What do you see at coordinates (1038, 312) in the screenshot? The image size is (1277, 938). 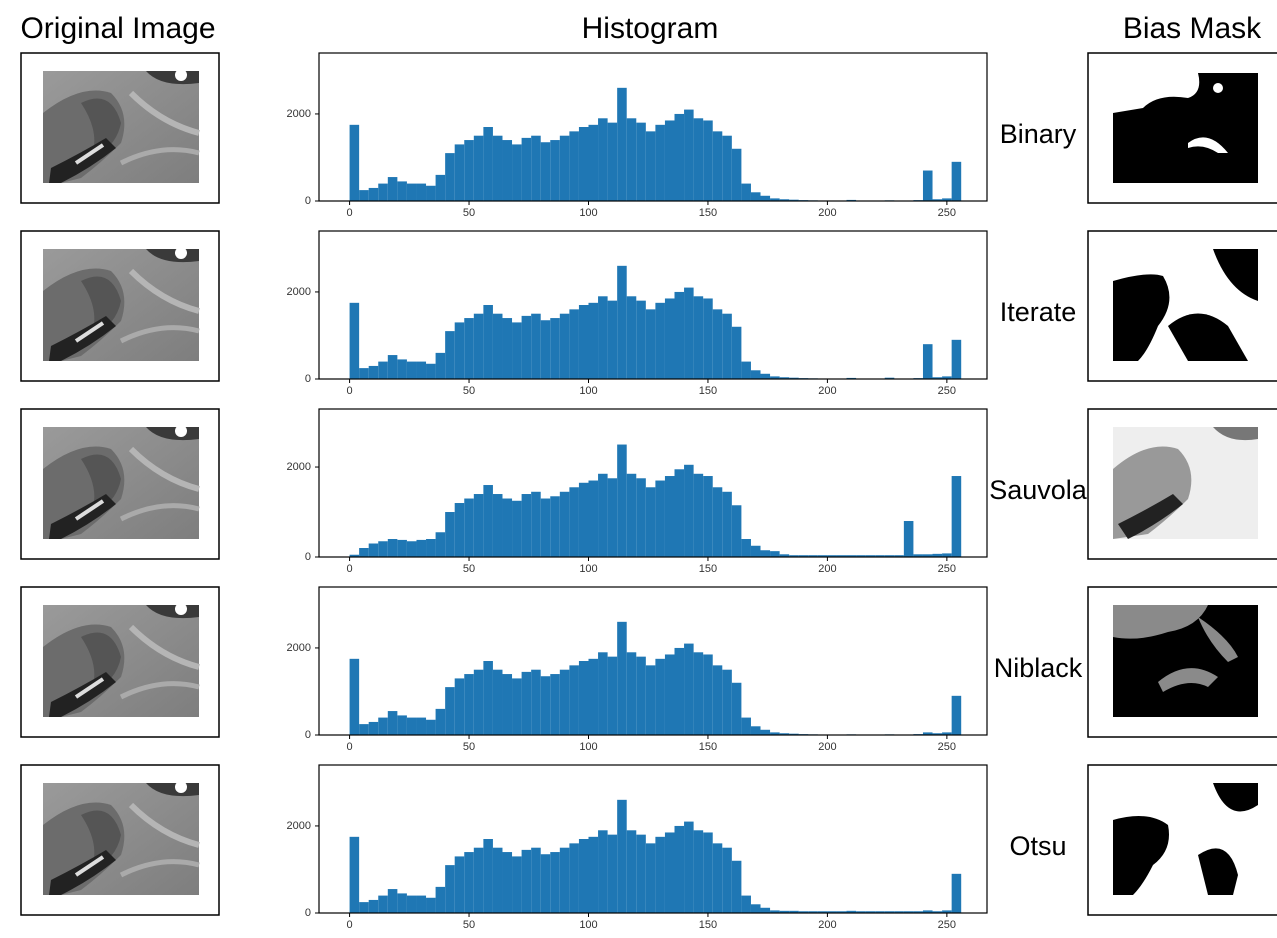 I see `method-label: Iterate` at bounding box center [1038, 312].